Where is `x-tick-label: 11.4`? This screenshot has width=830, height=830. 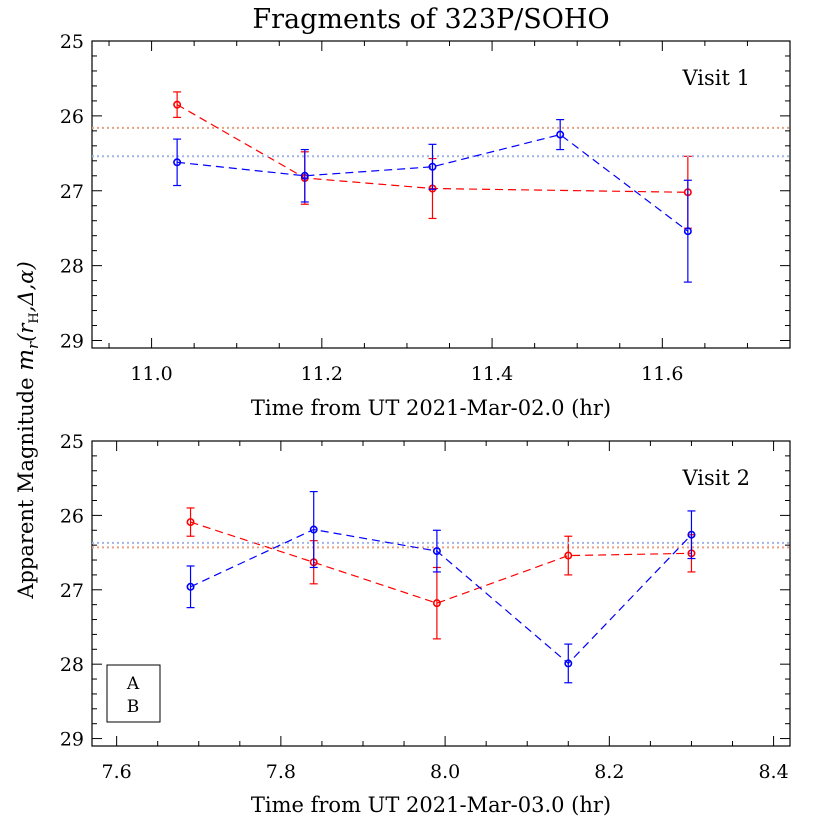
x-tick-label: 11.4 is located at coordinates (492, 374).